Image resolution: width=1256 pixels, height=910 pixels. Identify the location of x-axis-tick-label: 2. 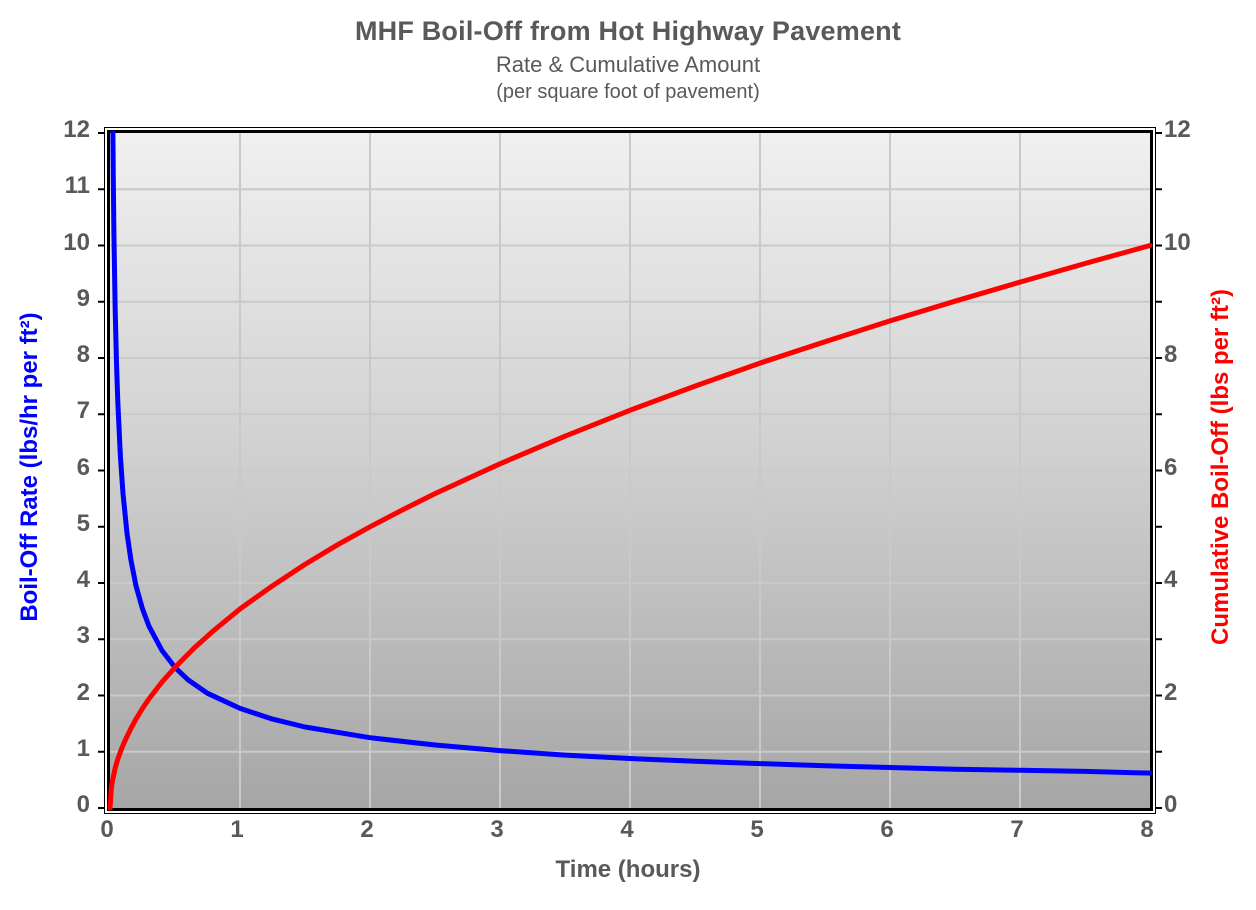
(367, 829).